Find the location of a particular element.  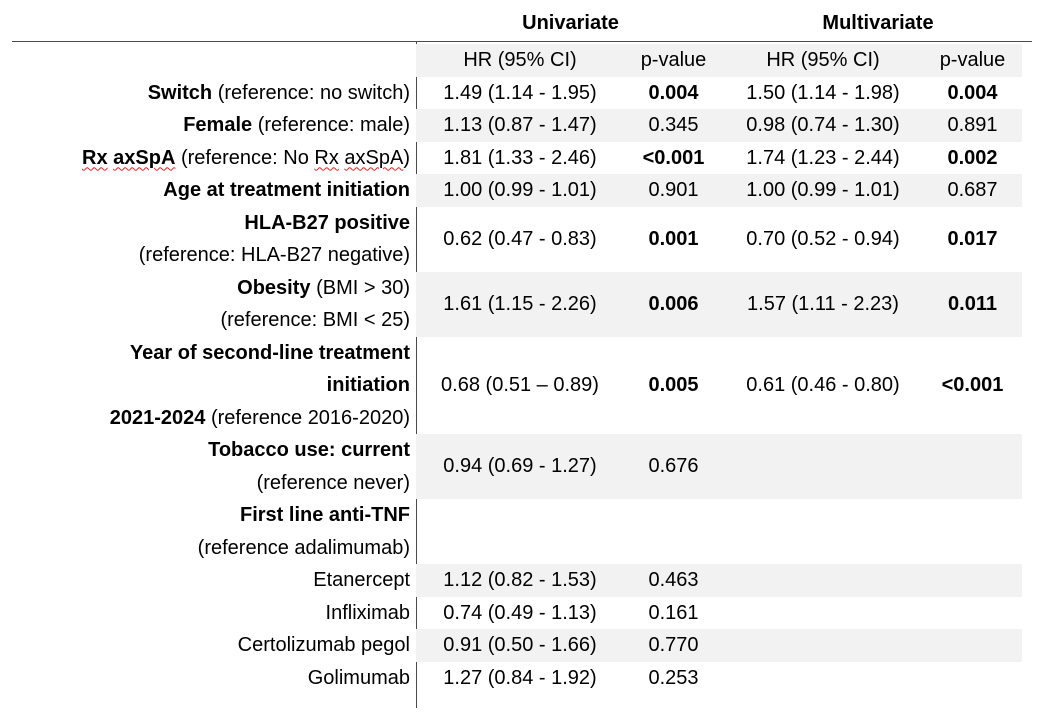

multivariate-pvalue-header: p-value is located at coordinates (972, 60).